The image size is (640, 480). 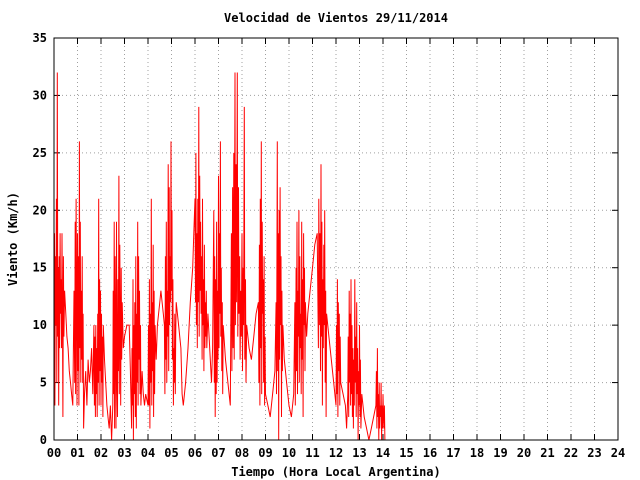 What do you see at coordinates (40, 95) in the screenshot?
I see `y-tick-label: 30` at bounding box center [40, 95].